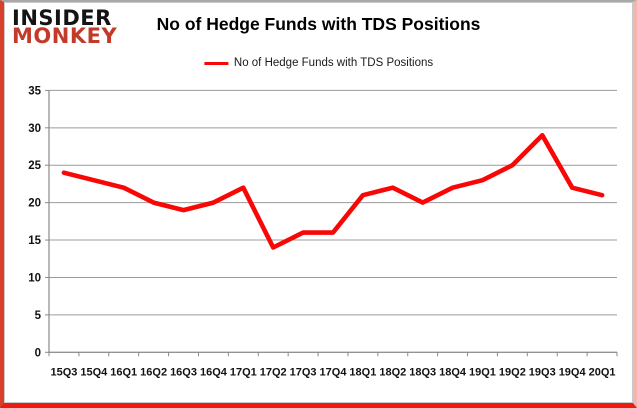 This screenshot has width=637, height=408. I want to click on x-axis-label-18Q3: 18Q3, so click(422, 372).